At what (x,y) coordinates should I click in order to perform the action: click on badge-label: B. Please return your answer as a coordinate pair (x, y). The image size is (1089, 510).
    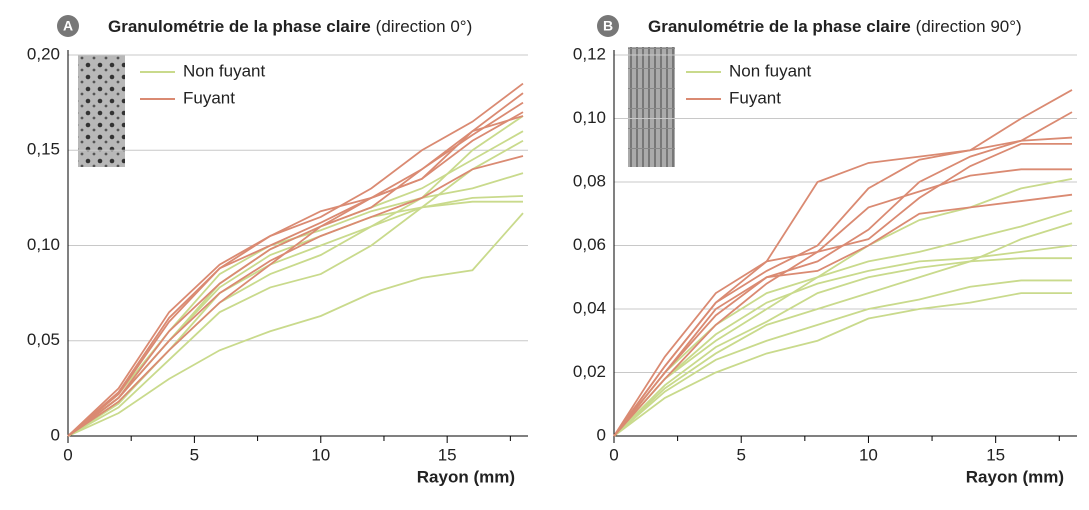
    Looking at the image, I should click on (608, 26).